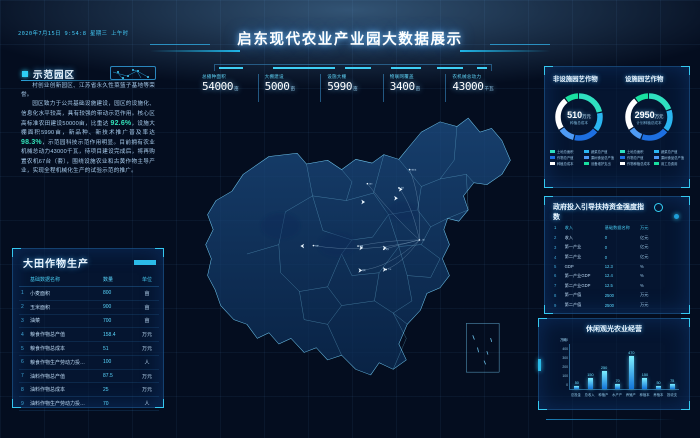 The image size is (700, 438). I want to click on gov-row-name: 第二产业GDP, so click(577, 285).